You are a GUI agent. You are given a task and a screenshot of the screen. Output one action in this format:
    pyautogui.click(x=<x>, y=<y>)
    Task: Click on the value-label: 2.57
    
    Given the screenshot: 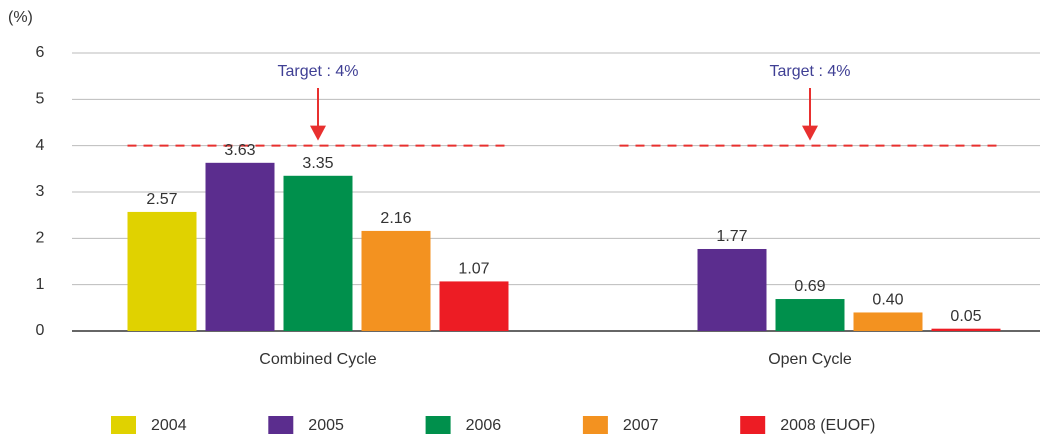 What is the action you would take?
    pyautogui.click(x=161, y=199)
    